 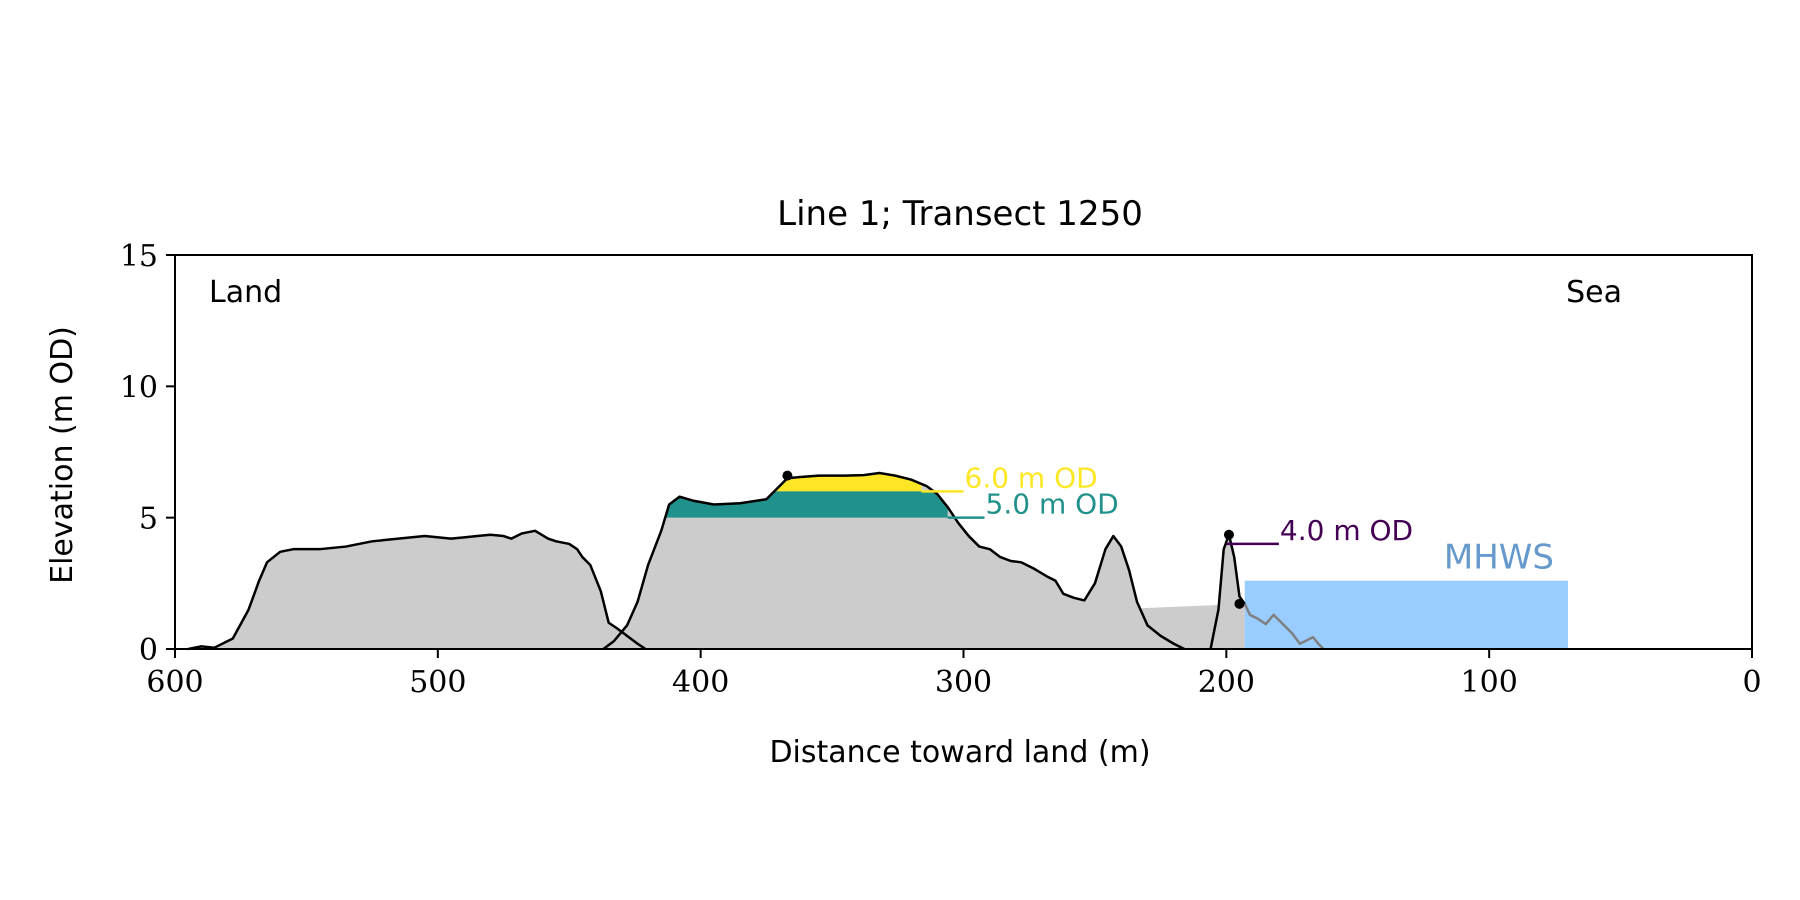 I want to click on flood-label-4: 4.0 m OD, so click(x=1346, y=530).